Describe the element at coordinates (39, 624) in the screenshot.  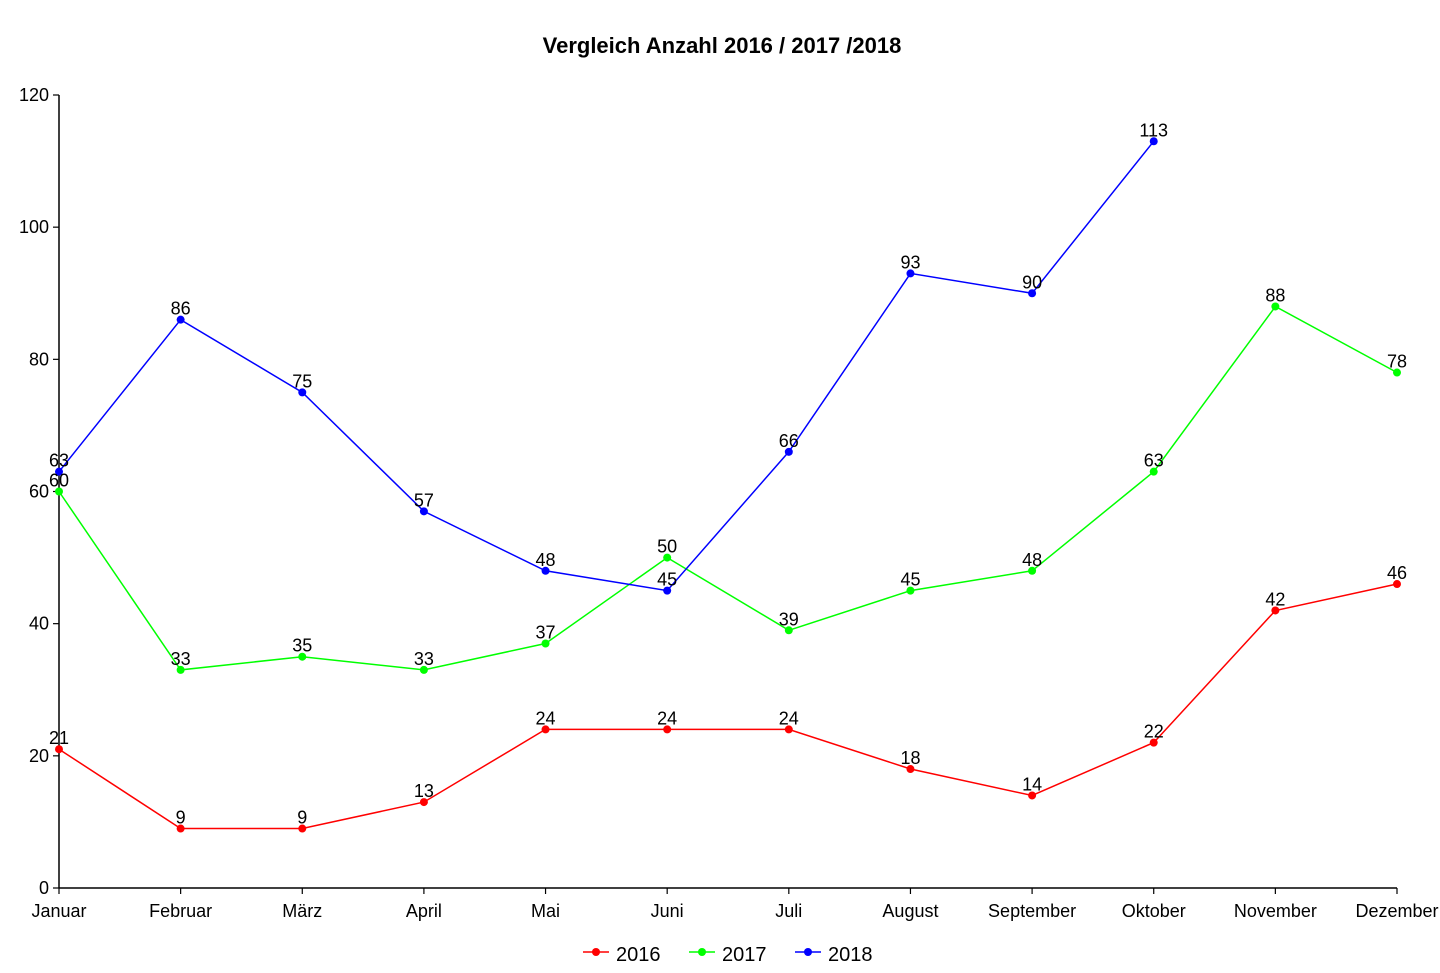
I see `y-tick-label: 40` at that location.